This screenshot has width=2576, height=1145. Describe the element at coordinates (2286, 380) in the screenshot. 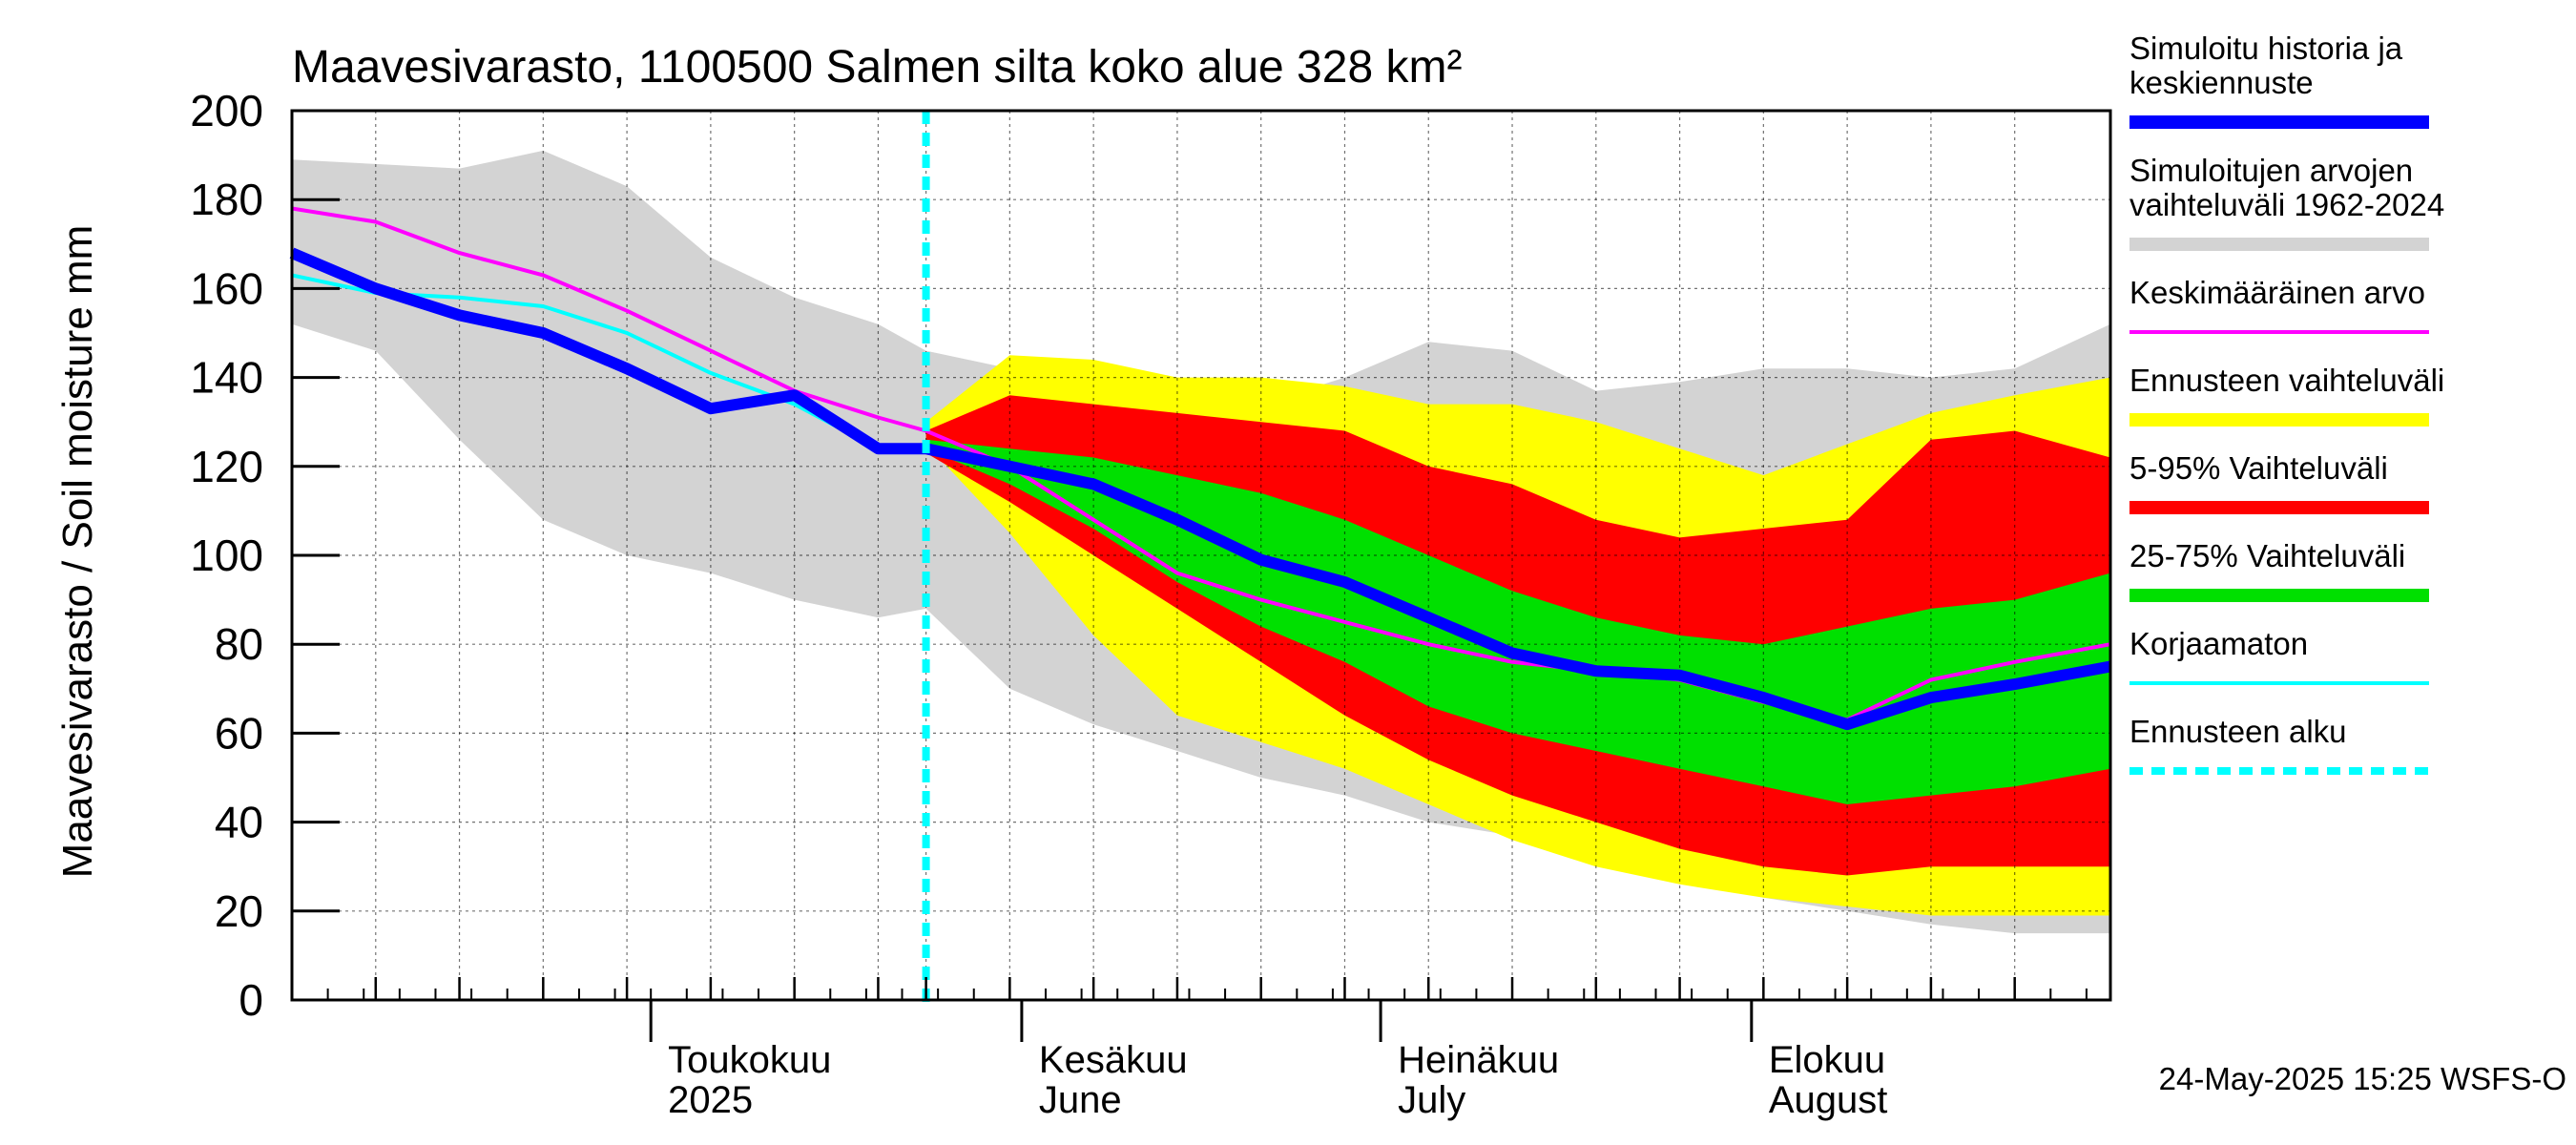

I see `legend-label: Ennusteen vaihteluväli` at that location.